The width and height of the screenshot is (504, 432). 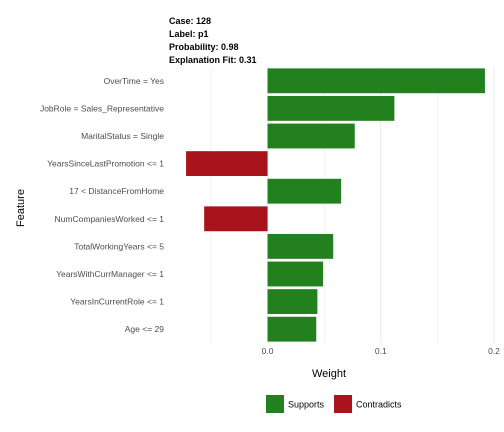 I want to click on legend-label: Supports, so click(x=306, y=405).